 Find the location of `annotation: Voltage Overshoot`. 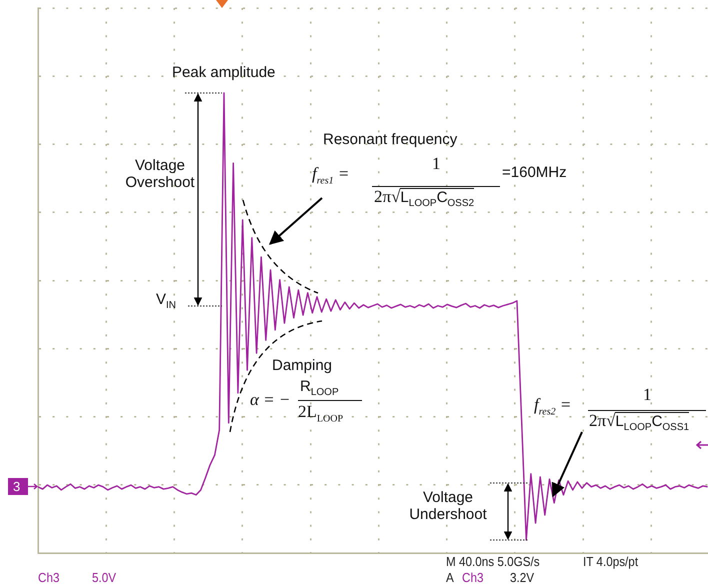

annotation: Voltage Overshoot is located at coordinates (160, 174).